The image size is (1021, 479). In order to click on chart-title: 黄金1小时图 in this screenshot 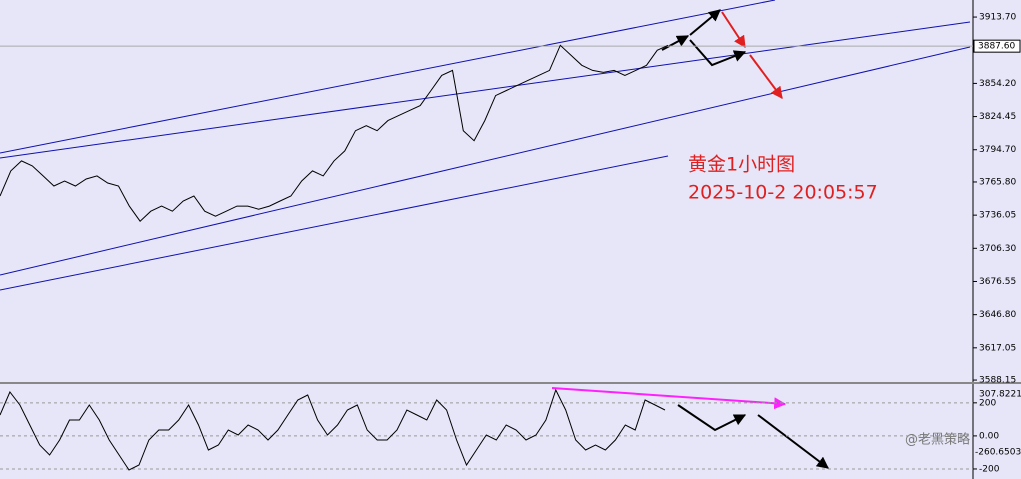, I will do `click(741, 165)`.